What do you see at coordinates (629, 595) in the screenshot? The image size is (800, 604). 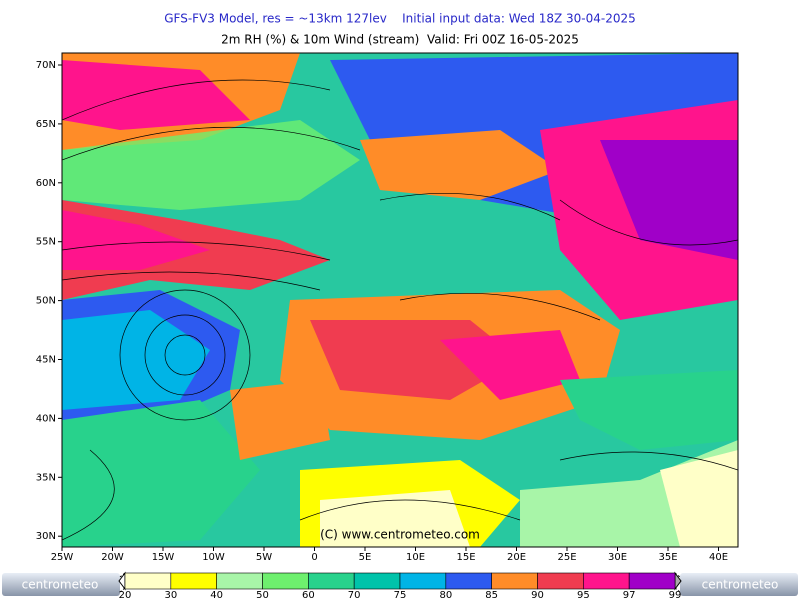 I see `colorbar-label: 97` at bounding box center [629, 595].